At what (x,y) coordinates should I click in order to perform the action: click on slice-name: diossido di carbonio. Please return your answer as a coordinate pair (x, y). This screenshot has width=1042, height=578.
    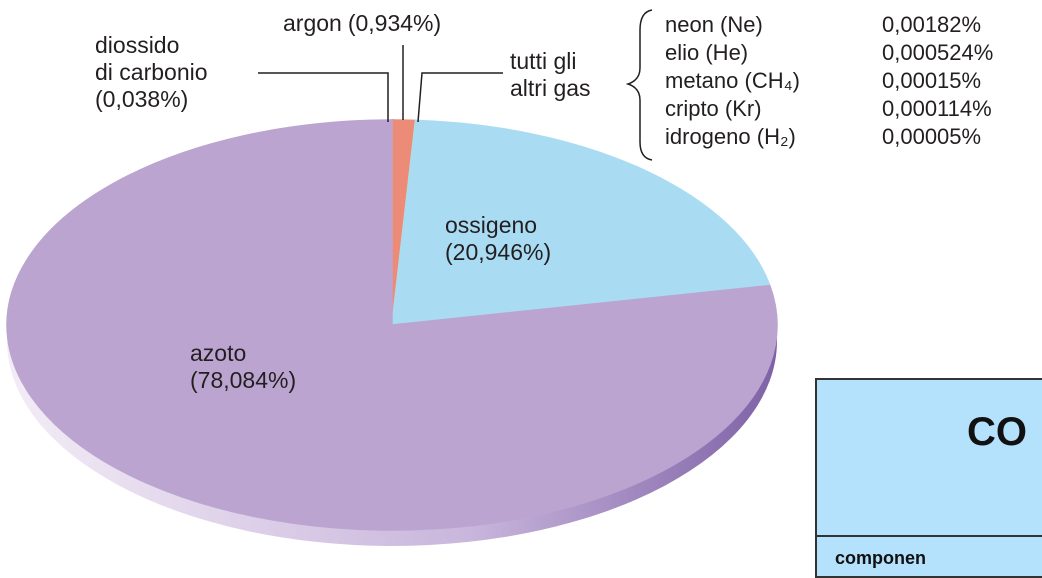
    Looking at the image, I should click on (151, 58).